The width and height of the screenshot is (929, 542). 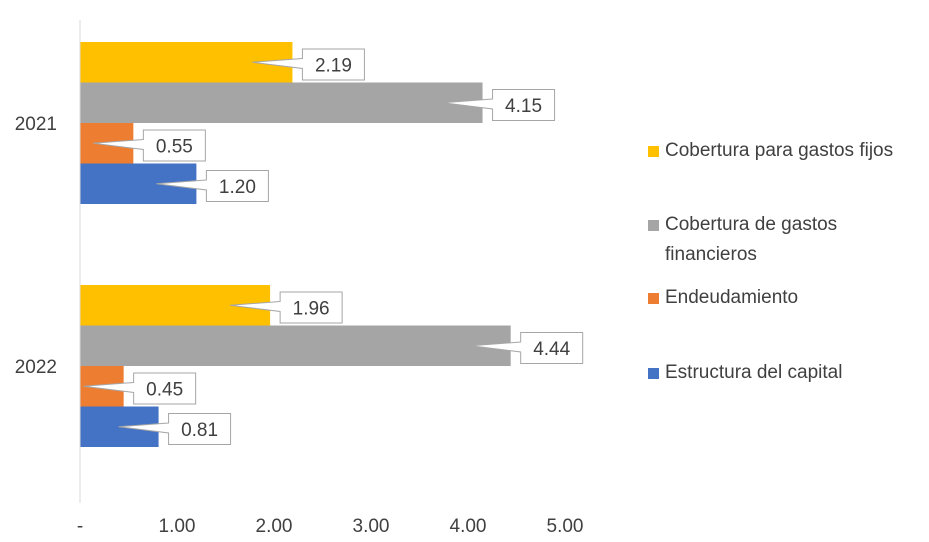 I want to click on legend-swatch-endeudamiento, so click(x=653, y=298).